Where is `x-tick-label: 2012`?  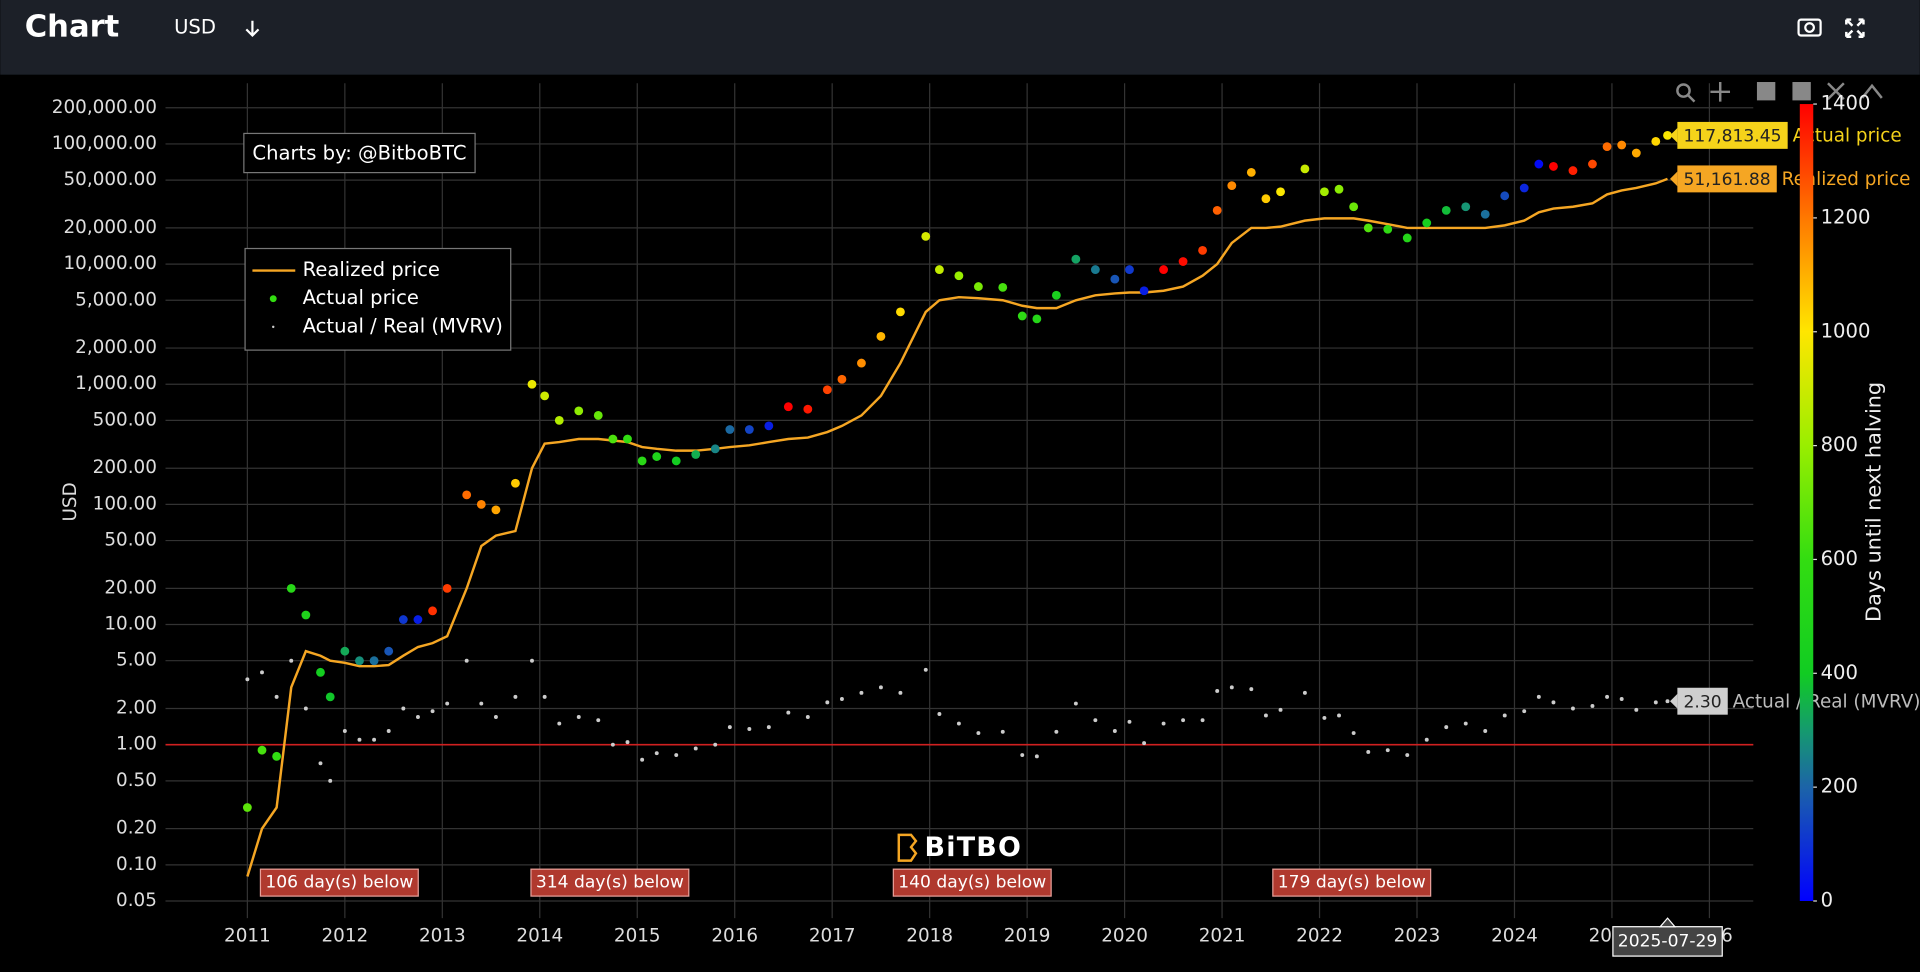 x-tick-label: 2012 is located at coordinates (344, 935).